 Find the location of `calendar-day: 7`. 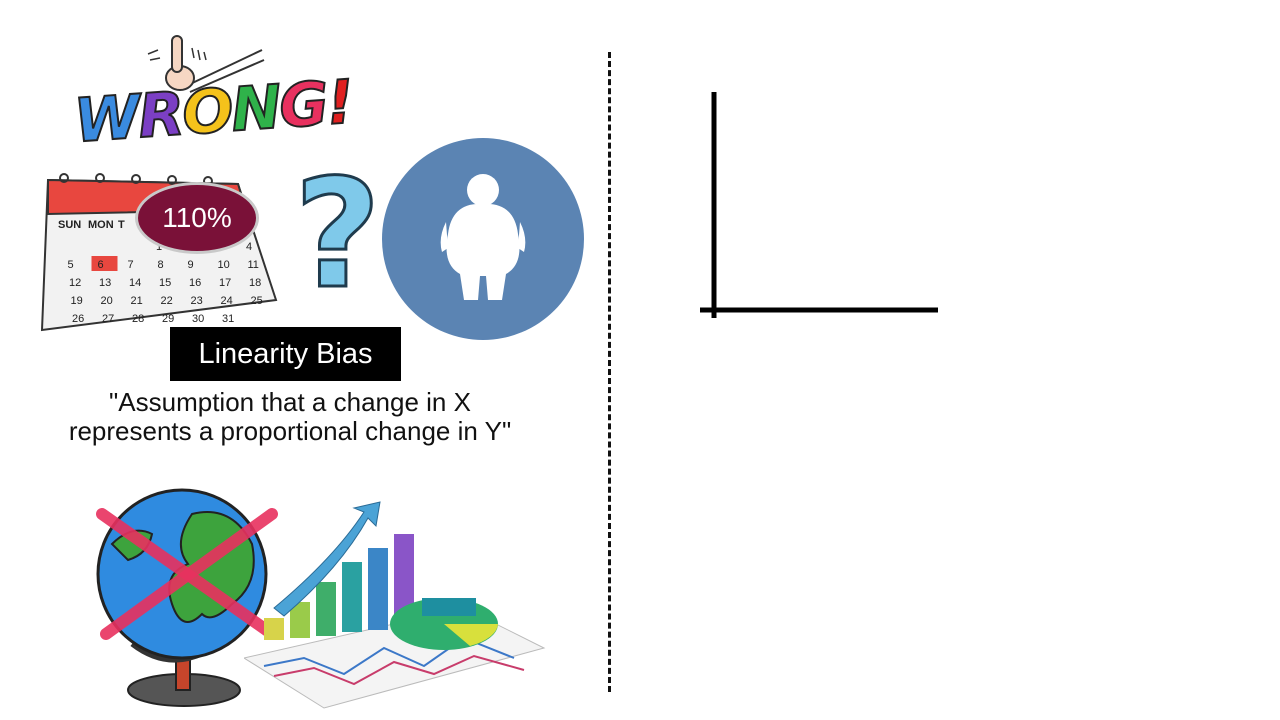

calendar-day: 7 is located at coordinates (131, 265).